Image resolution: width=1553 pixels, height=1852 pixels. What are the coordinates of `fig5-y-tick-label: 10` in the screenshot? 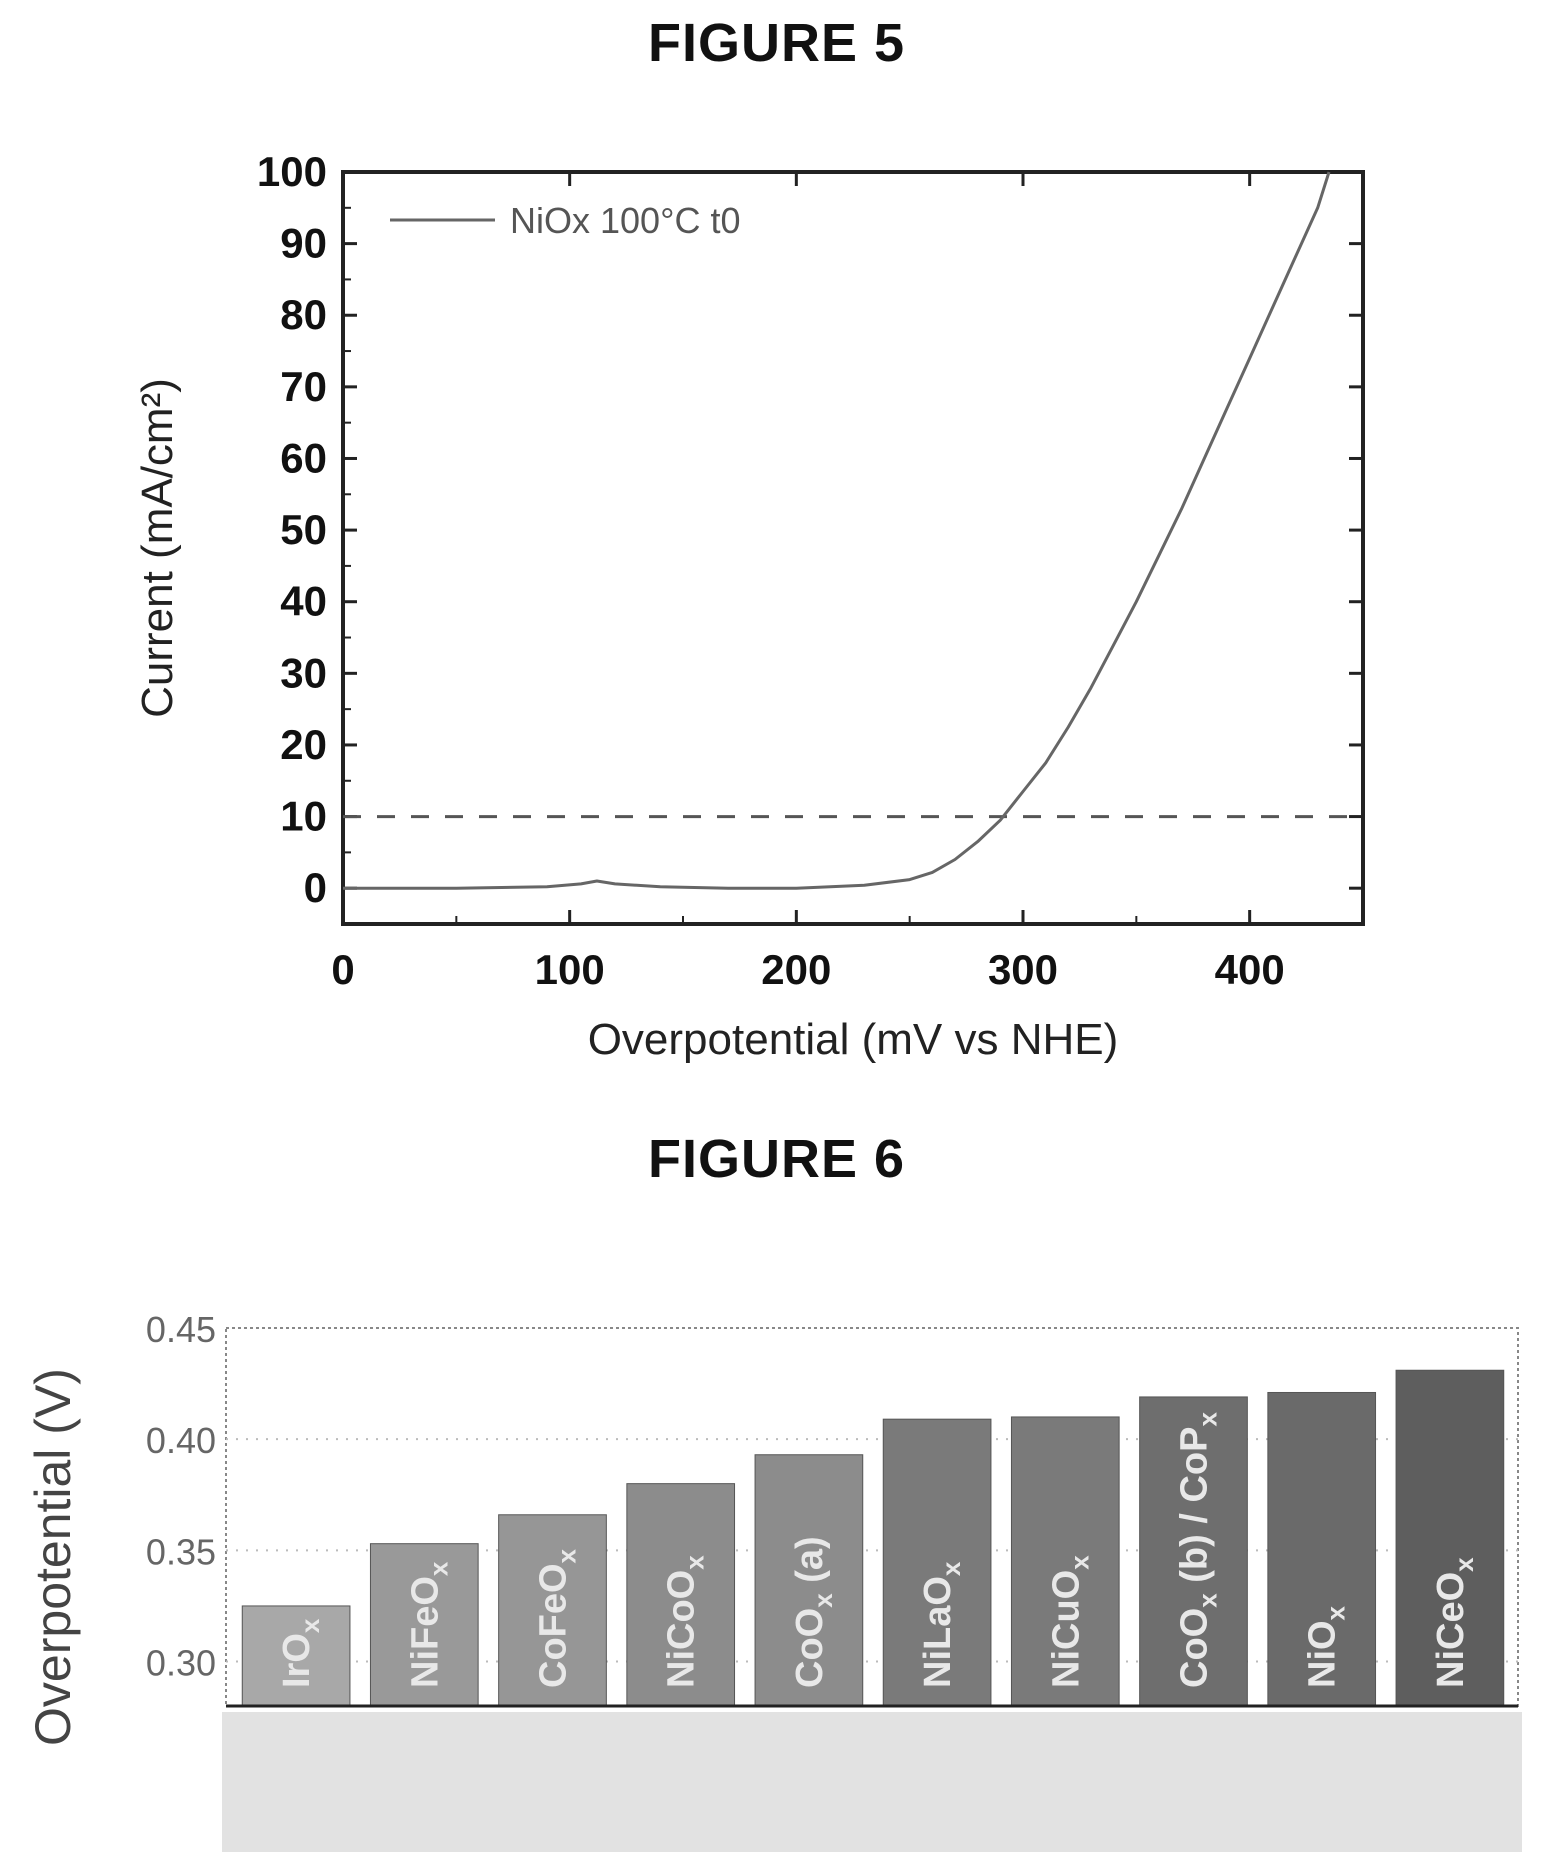 It's located at (303, 816).